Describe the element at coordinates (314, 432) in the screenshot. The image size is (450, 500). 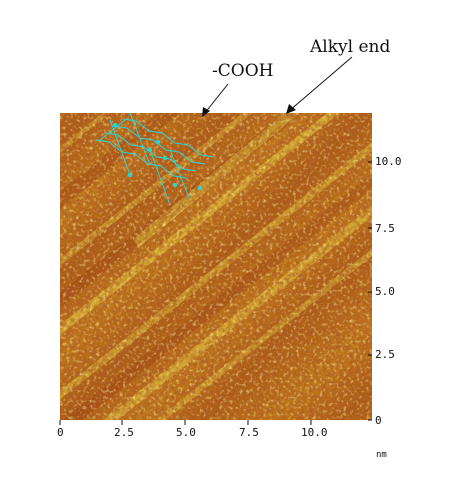
I see `x-tick-10-0: 10.0` at that location.